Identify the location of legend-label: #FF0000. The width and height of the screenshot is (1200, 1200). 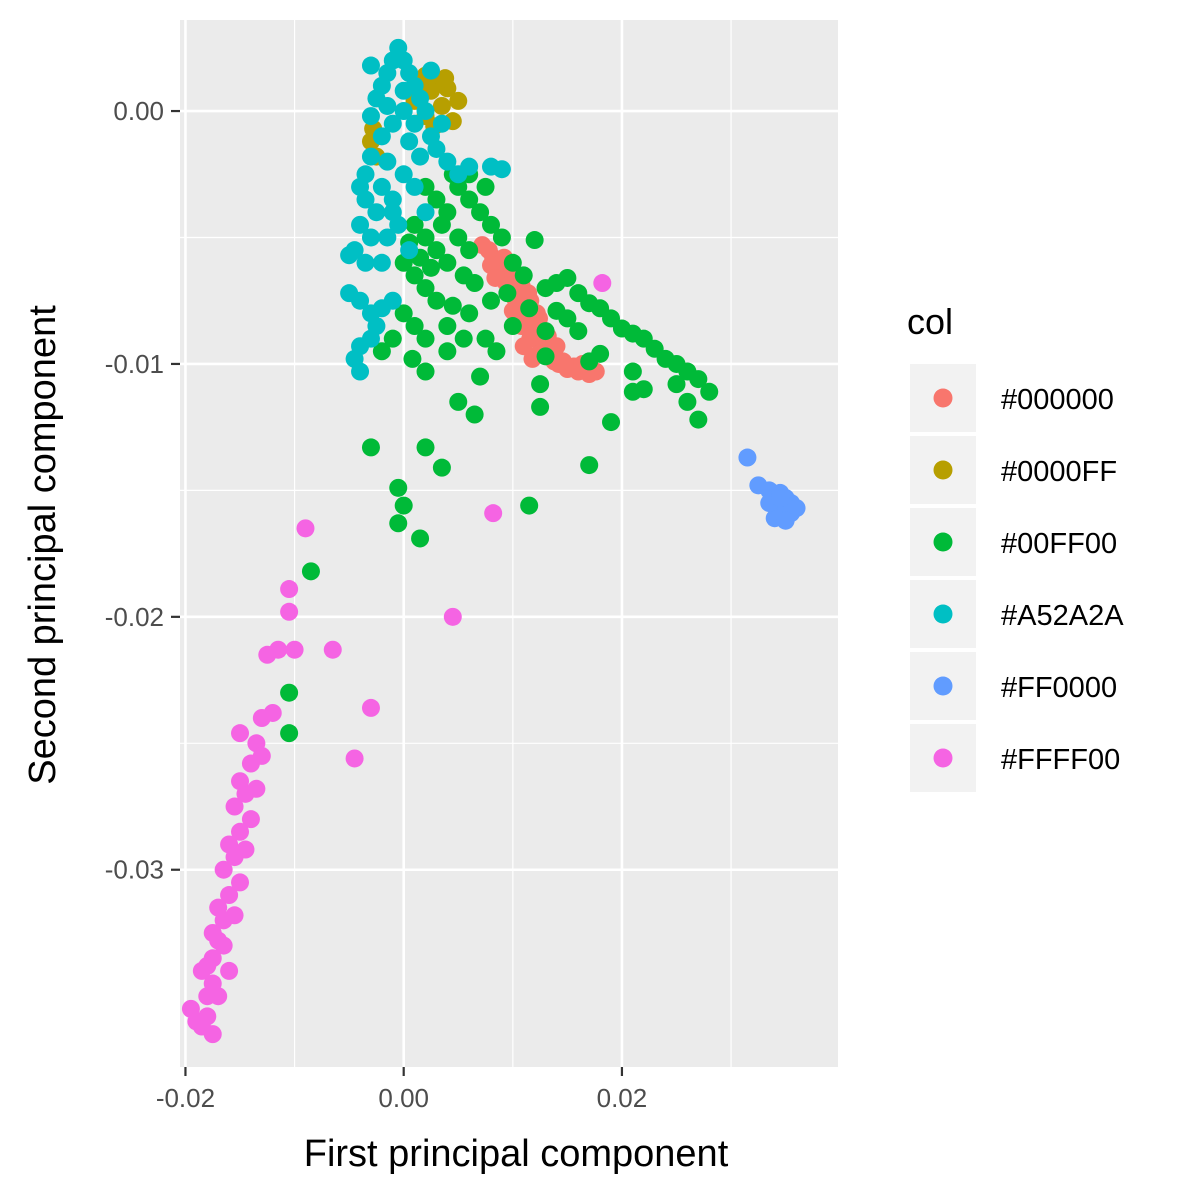
(1059, 688).